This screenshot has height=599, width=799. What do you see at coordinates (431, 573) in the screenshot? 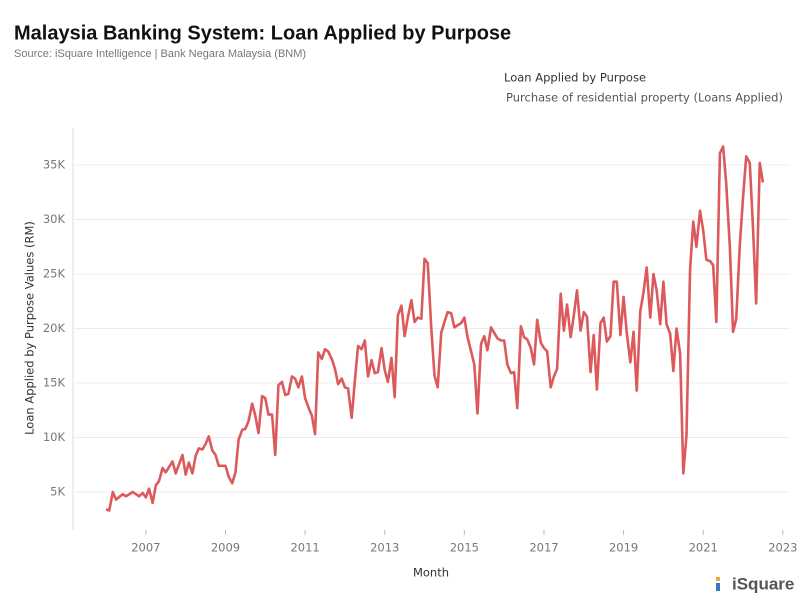
I see `x-axis-label: Month` at bounding box center [431, 573].